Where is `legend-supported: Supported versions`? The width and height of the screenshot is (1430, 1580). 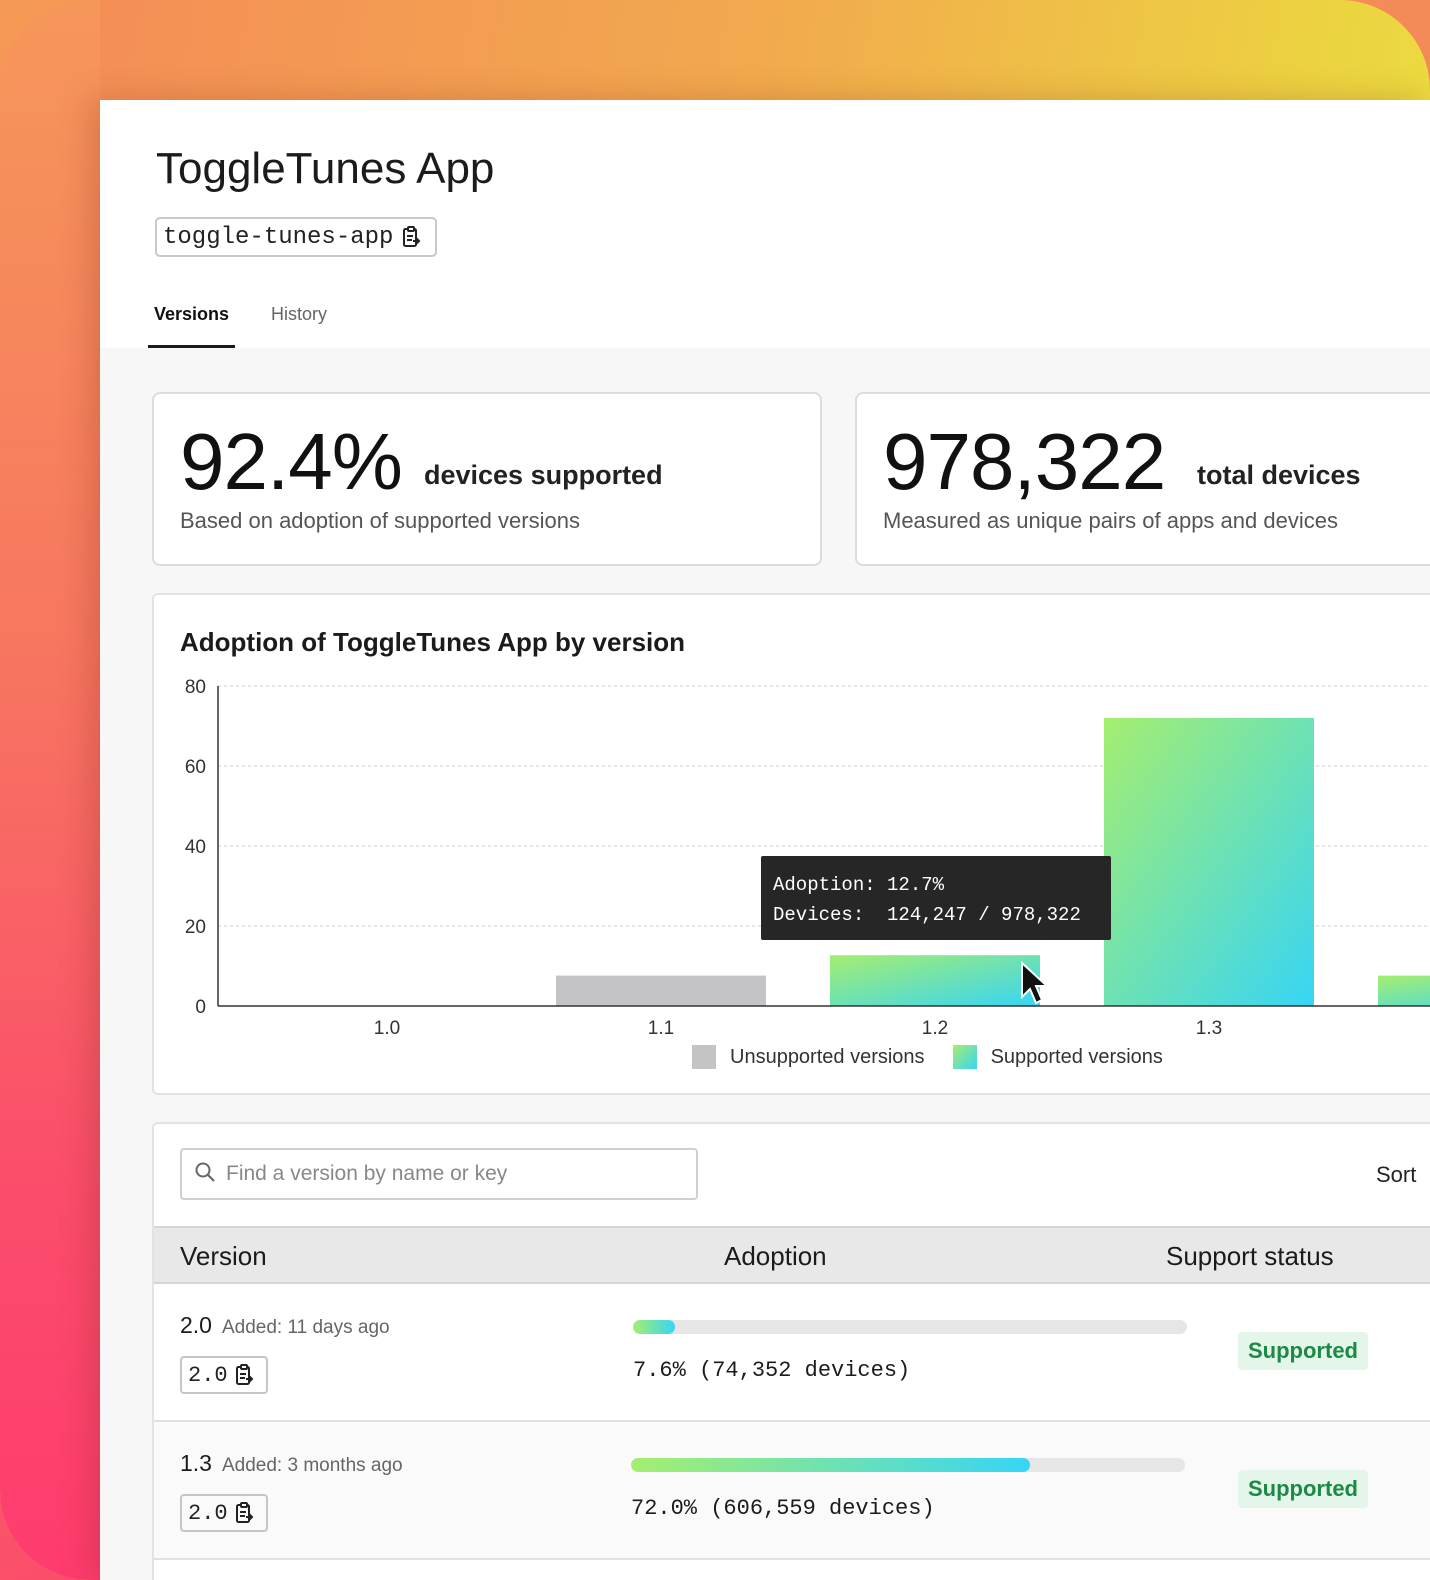
legend-supported: Supported versions is located at coordinates (1057, 1057).